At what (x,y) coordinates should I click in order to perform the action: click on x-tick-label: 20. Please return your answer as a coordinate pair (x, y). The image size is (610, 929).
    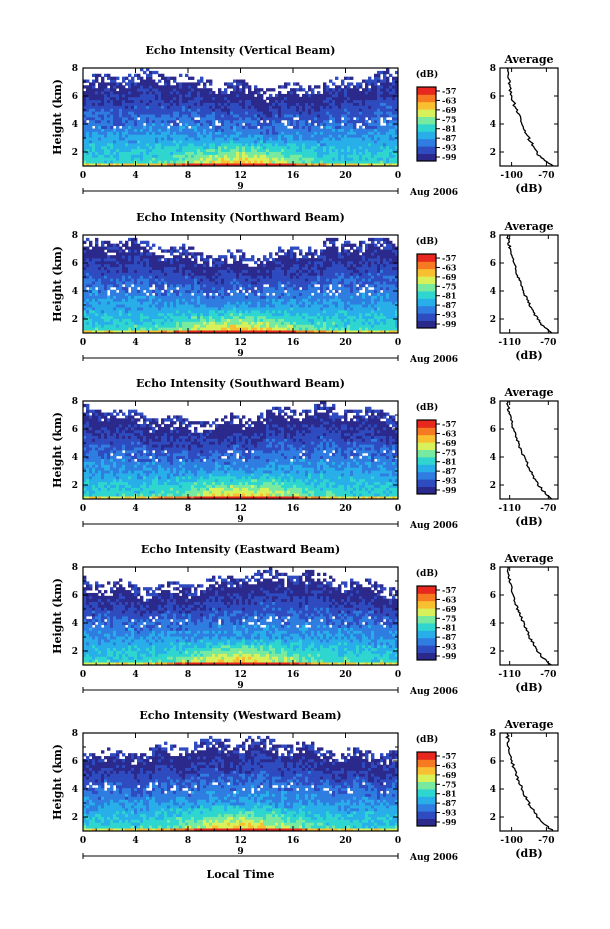
    Looking at the image, I should click on (345, 343).